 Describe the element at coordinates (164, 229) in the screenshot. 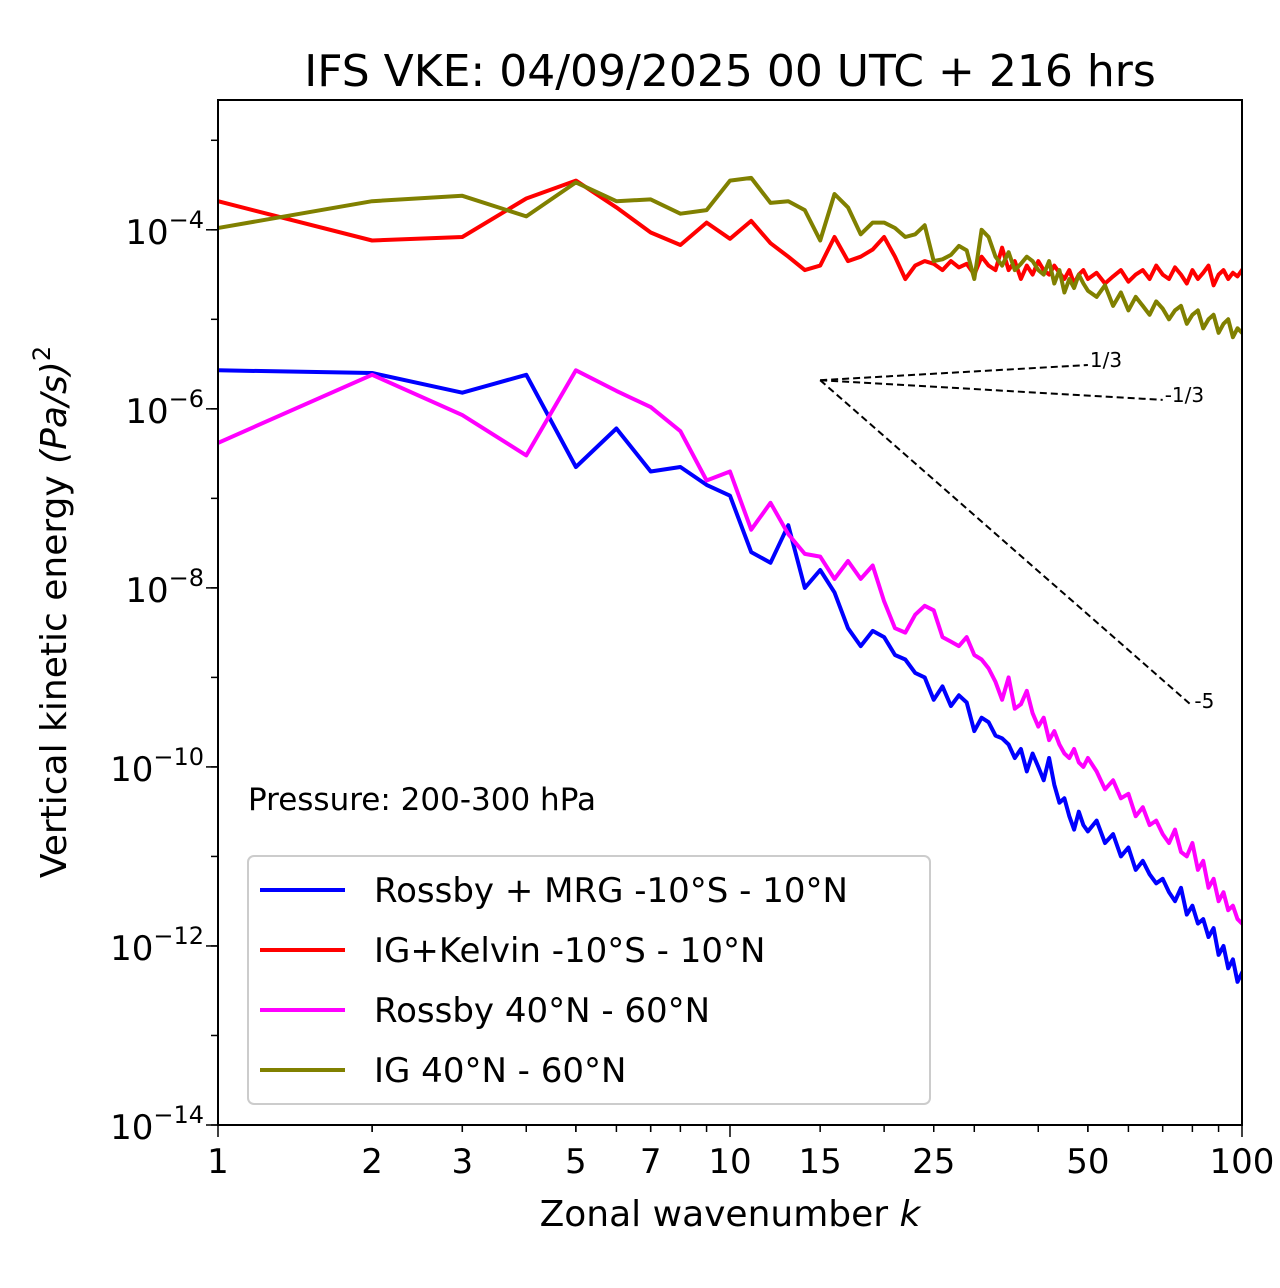

I see `y-tick-label: 10⁻⁴` at that location.